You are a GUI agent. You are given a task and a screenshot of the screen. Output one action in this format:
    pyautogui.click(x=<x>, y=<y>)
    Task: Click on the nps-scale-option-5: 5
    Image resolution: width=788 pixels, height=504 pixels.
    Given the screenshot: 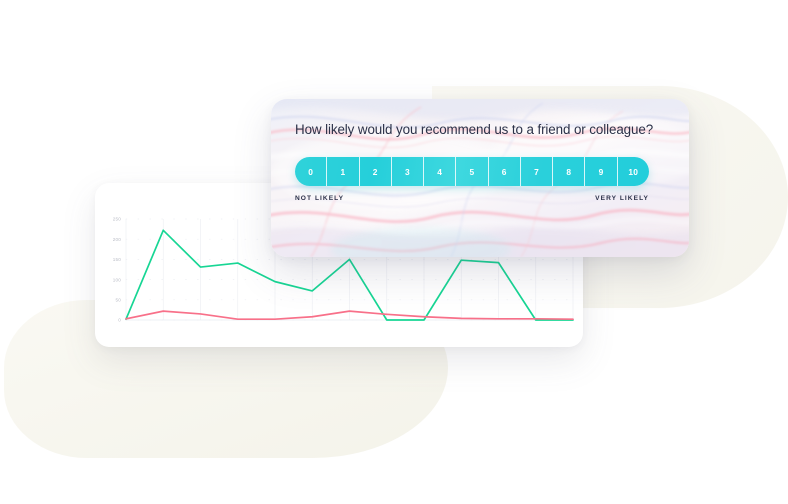 What is the action you would take?
    pyautogui.click(x=472, y=171)
    